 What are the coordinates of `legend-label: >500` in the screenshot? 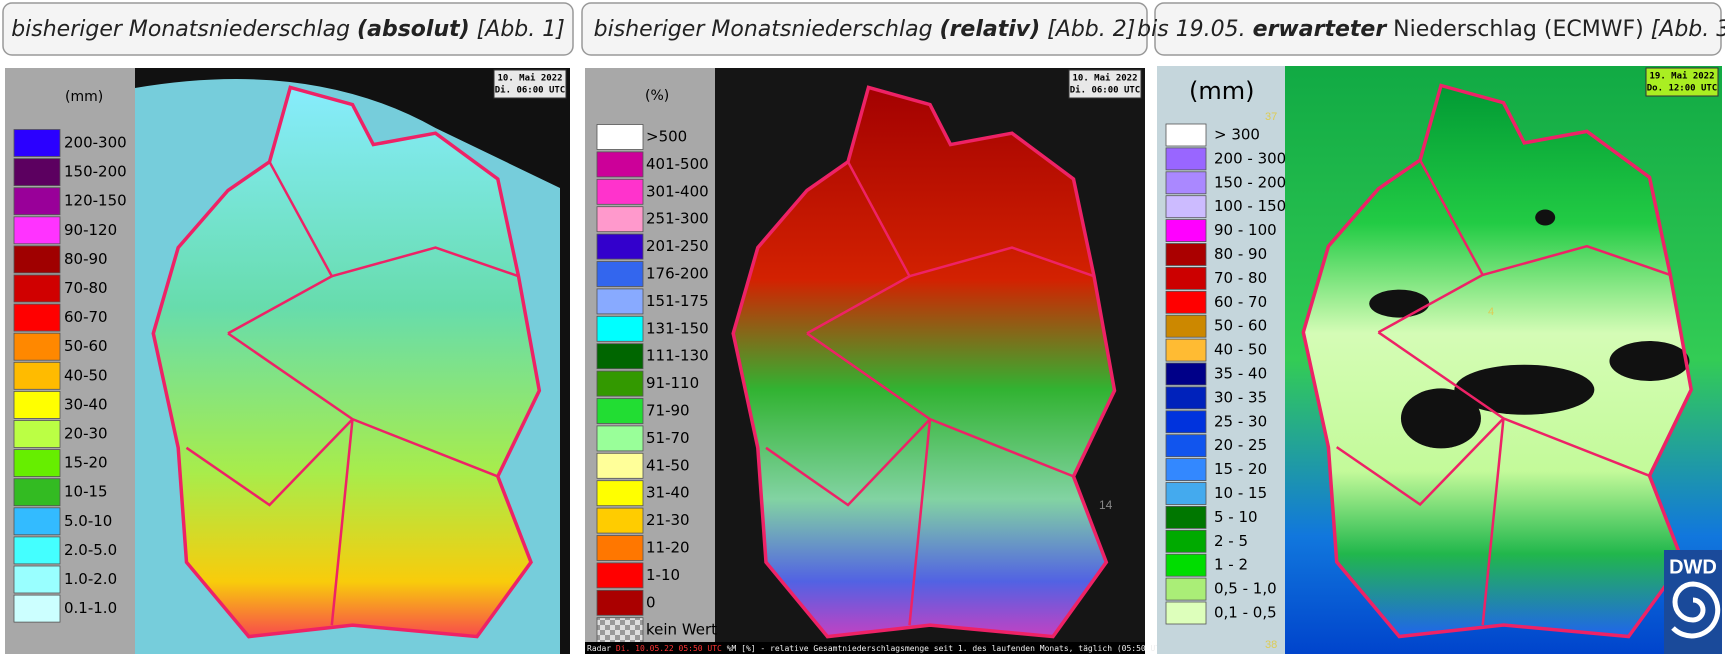 It's located at (666, 137).